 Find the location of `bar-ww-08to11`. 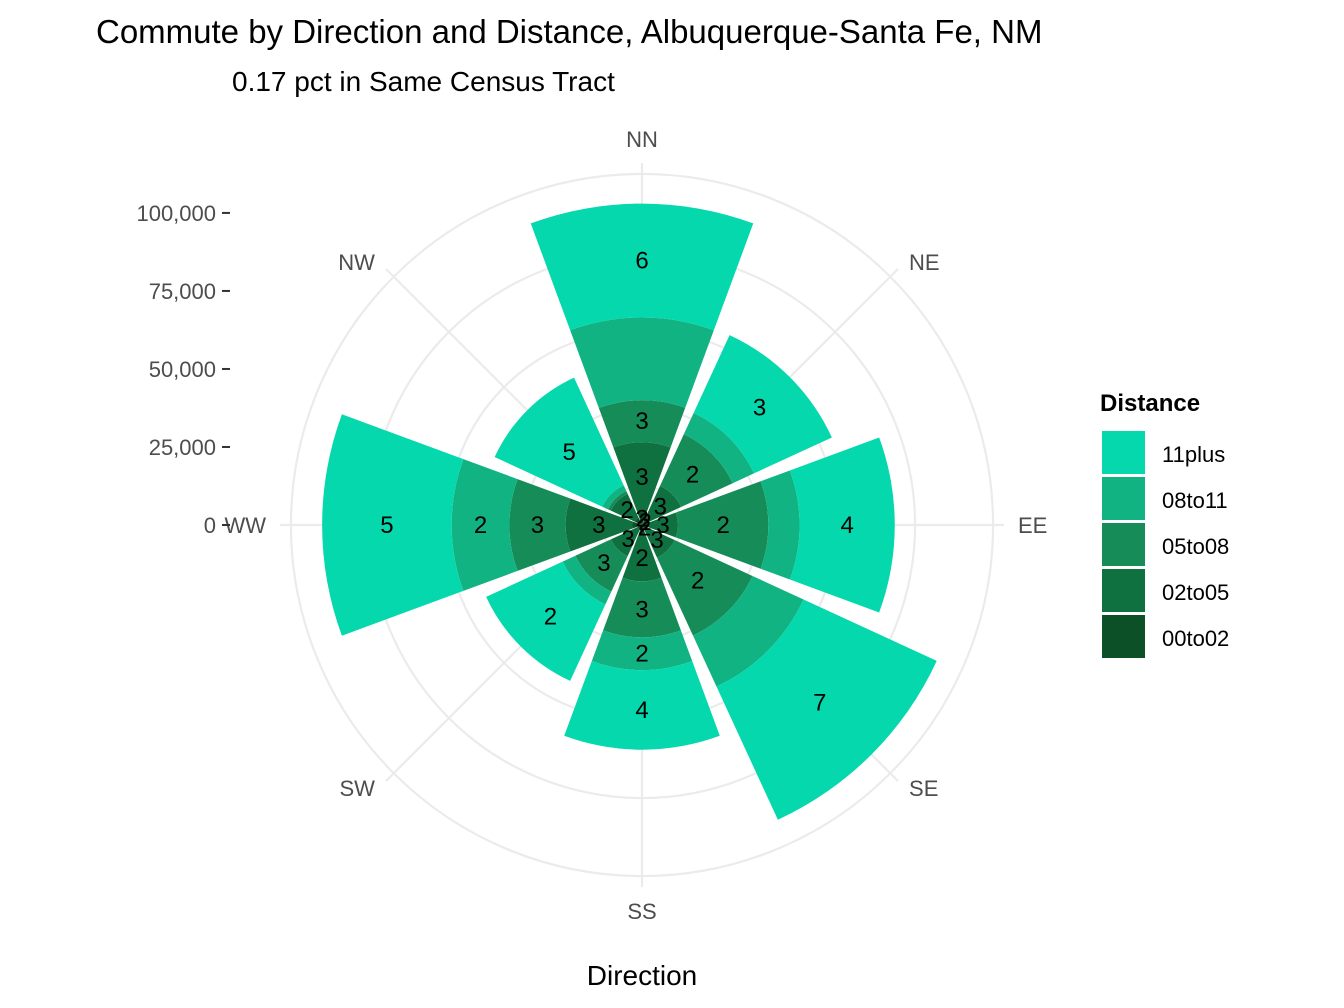

bar-ww-08to11 is located at coordinates (484, 525).